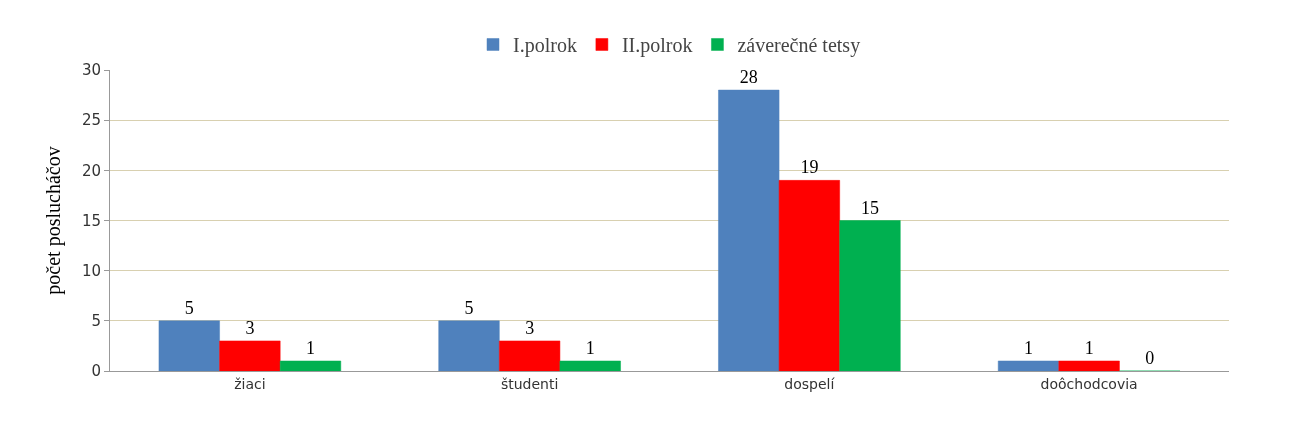 The width and height of the screenshot is (1289, 421). I want to click on y-tick-label: 30, so click(91, 70).